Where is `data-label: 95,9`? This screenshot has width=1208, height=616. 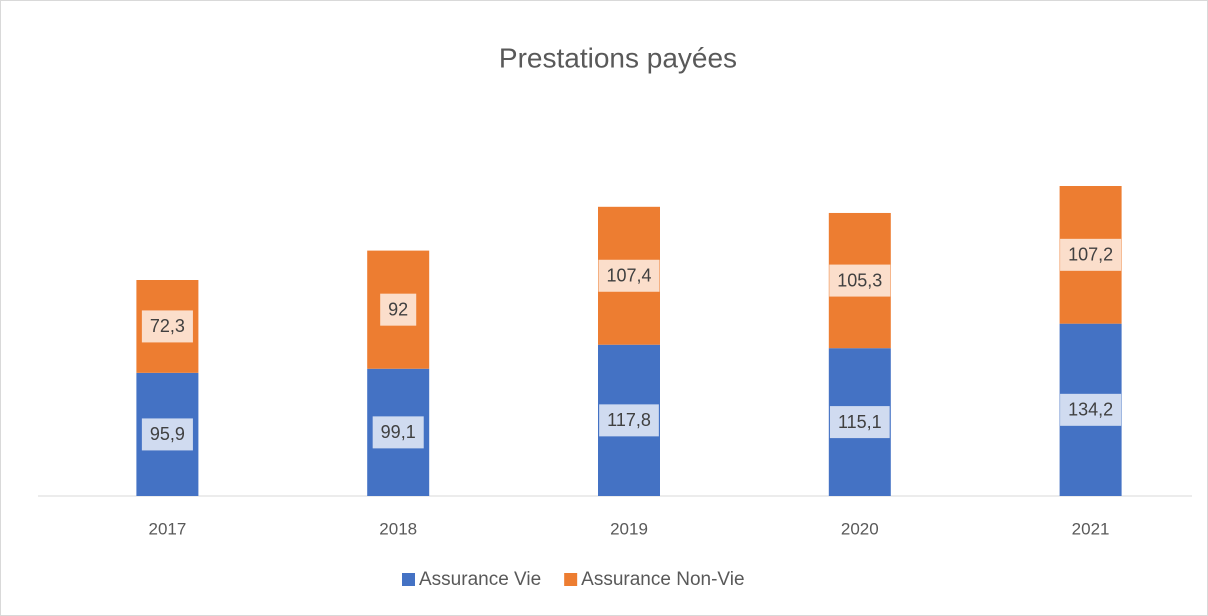 data-label: 95,9 is located at coordinates (167, 434).